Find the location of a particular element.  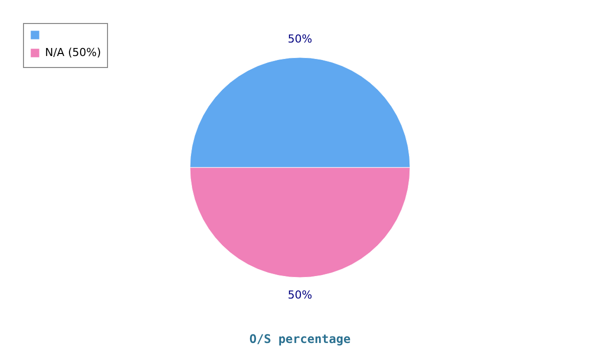

legend-label: N/A (50%) is located at coordinates (73, 52).